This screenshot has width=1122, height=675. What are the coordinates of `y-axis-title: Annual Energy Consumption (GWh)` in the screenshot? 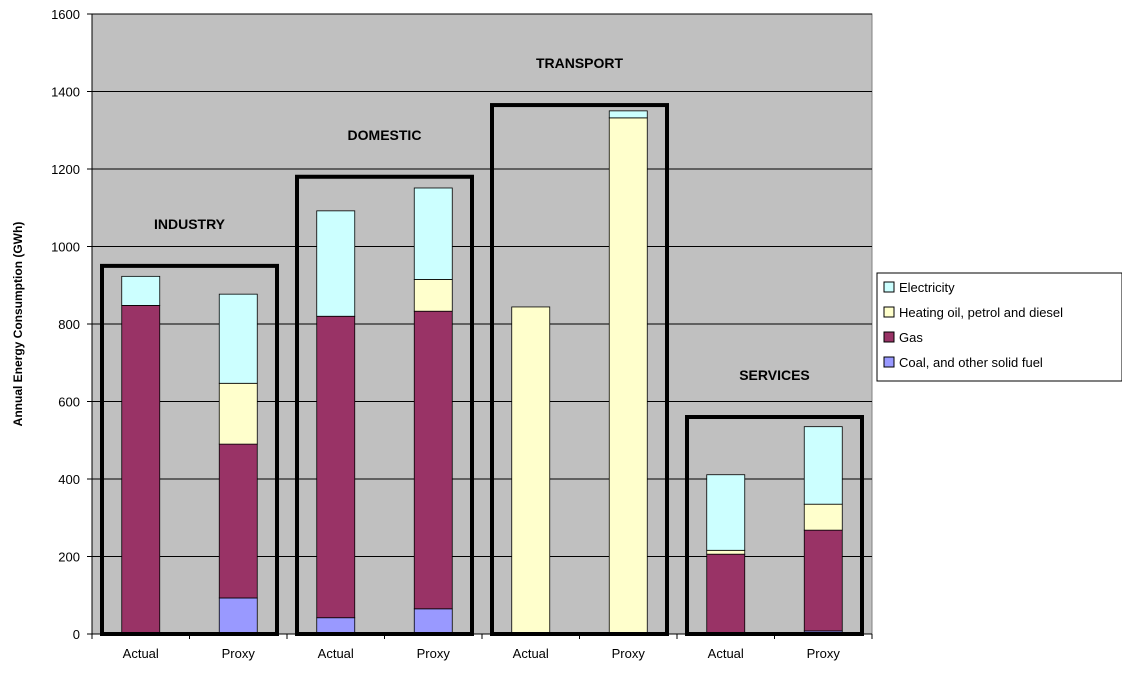 It's located at (18, 324).